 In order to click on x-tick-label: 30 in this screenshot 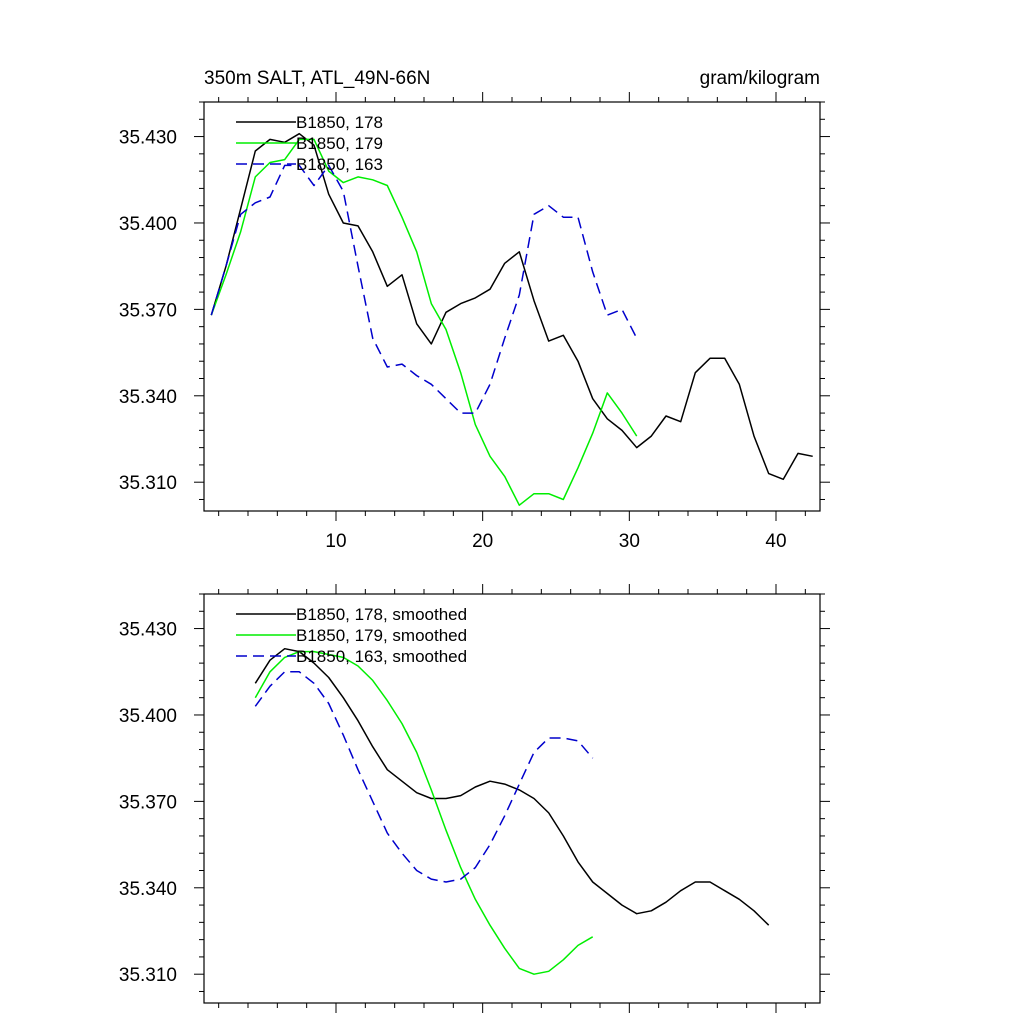, I will do `click(629, 541)`.